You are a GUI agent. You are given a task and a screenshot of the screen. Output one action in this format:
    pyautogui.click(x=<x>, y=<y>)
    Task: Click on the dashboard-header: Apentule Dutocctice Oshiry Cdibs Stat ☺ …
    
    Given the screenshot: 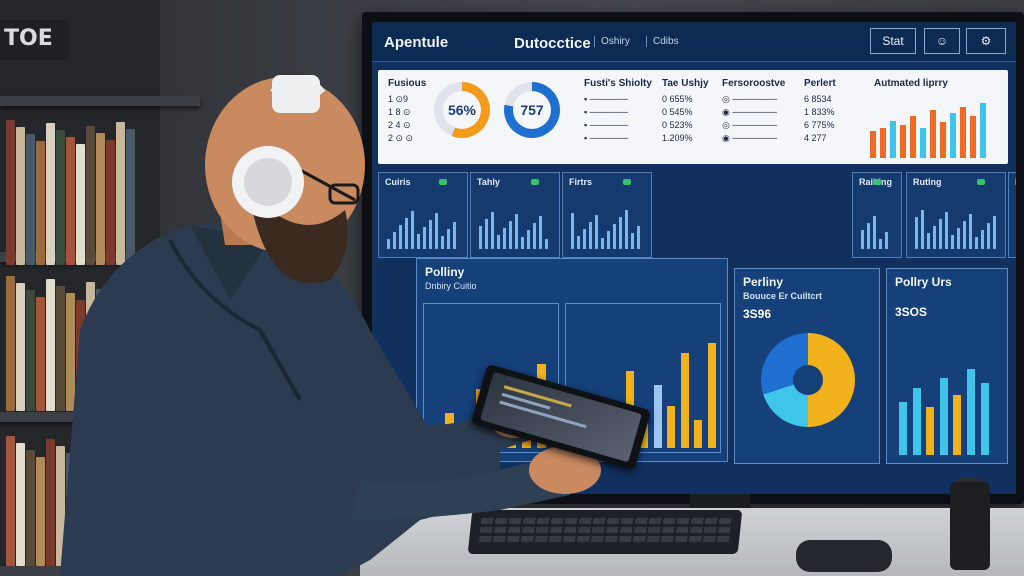 What is the action you would take?
    pyautogui.click(x=694, y=42)
    